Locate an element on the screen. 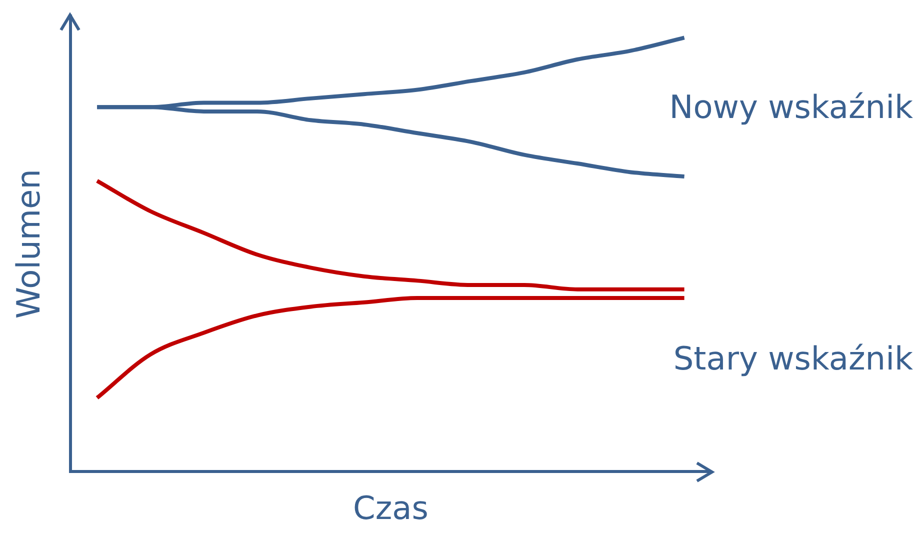  series-label: Nowy wskaźnik is located at coordinates (791, 107).